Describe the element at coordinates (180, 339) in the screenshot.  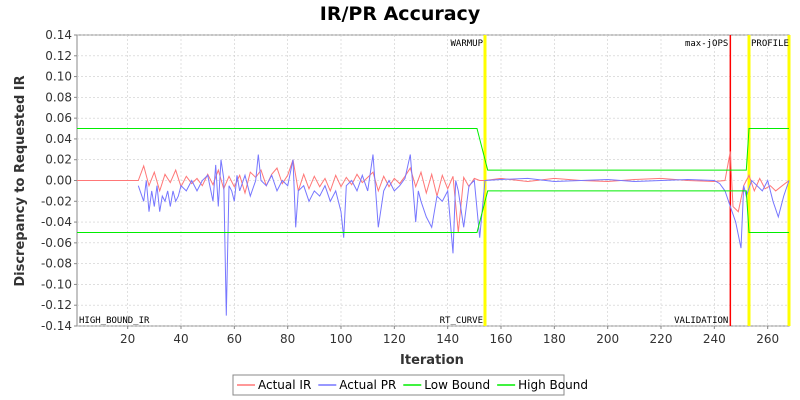
I see `x-tick-label: 40` at that location.